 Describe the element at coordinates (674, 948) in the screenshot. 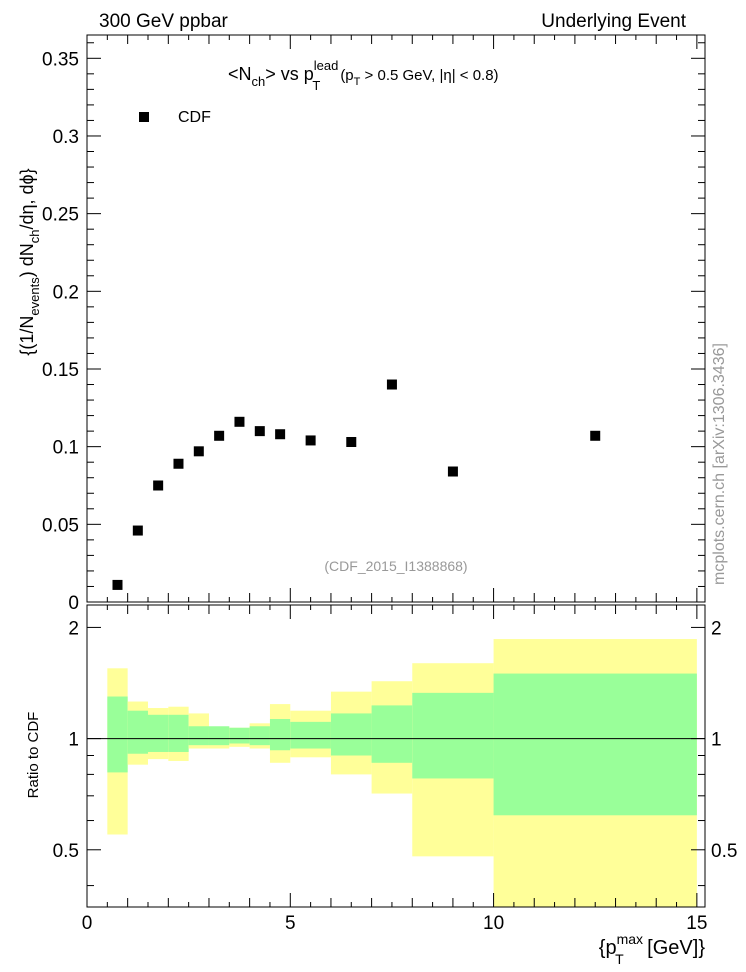

I see `xlabel-close: [GeV]}` at that location.